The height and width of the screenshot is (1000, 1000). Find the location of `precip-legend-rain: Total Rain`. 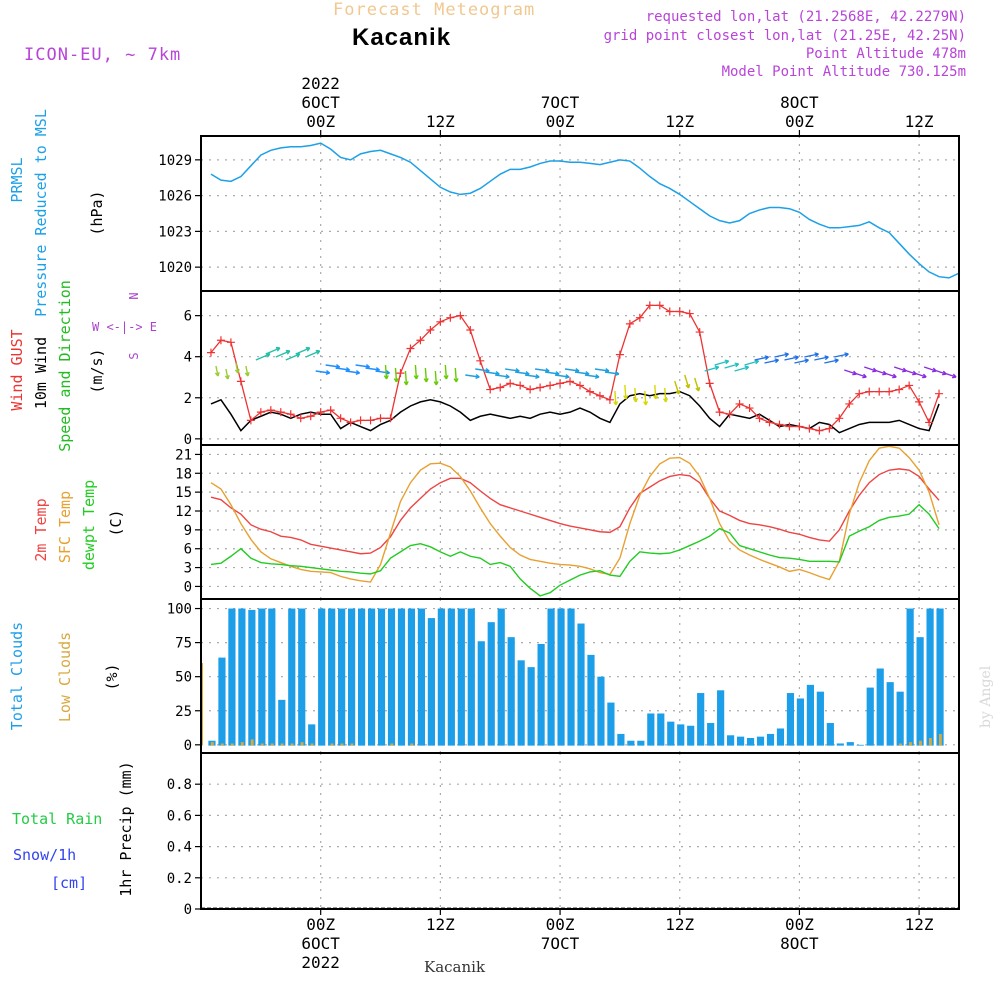

precip-legend-rain: Total Rain is located at coordinates (57, 819).